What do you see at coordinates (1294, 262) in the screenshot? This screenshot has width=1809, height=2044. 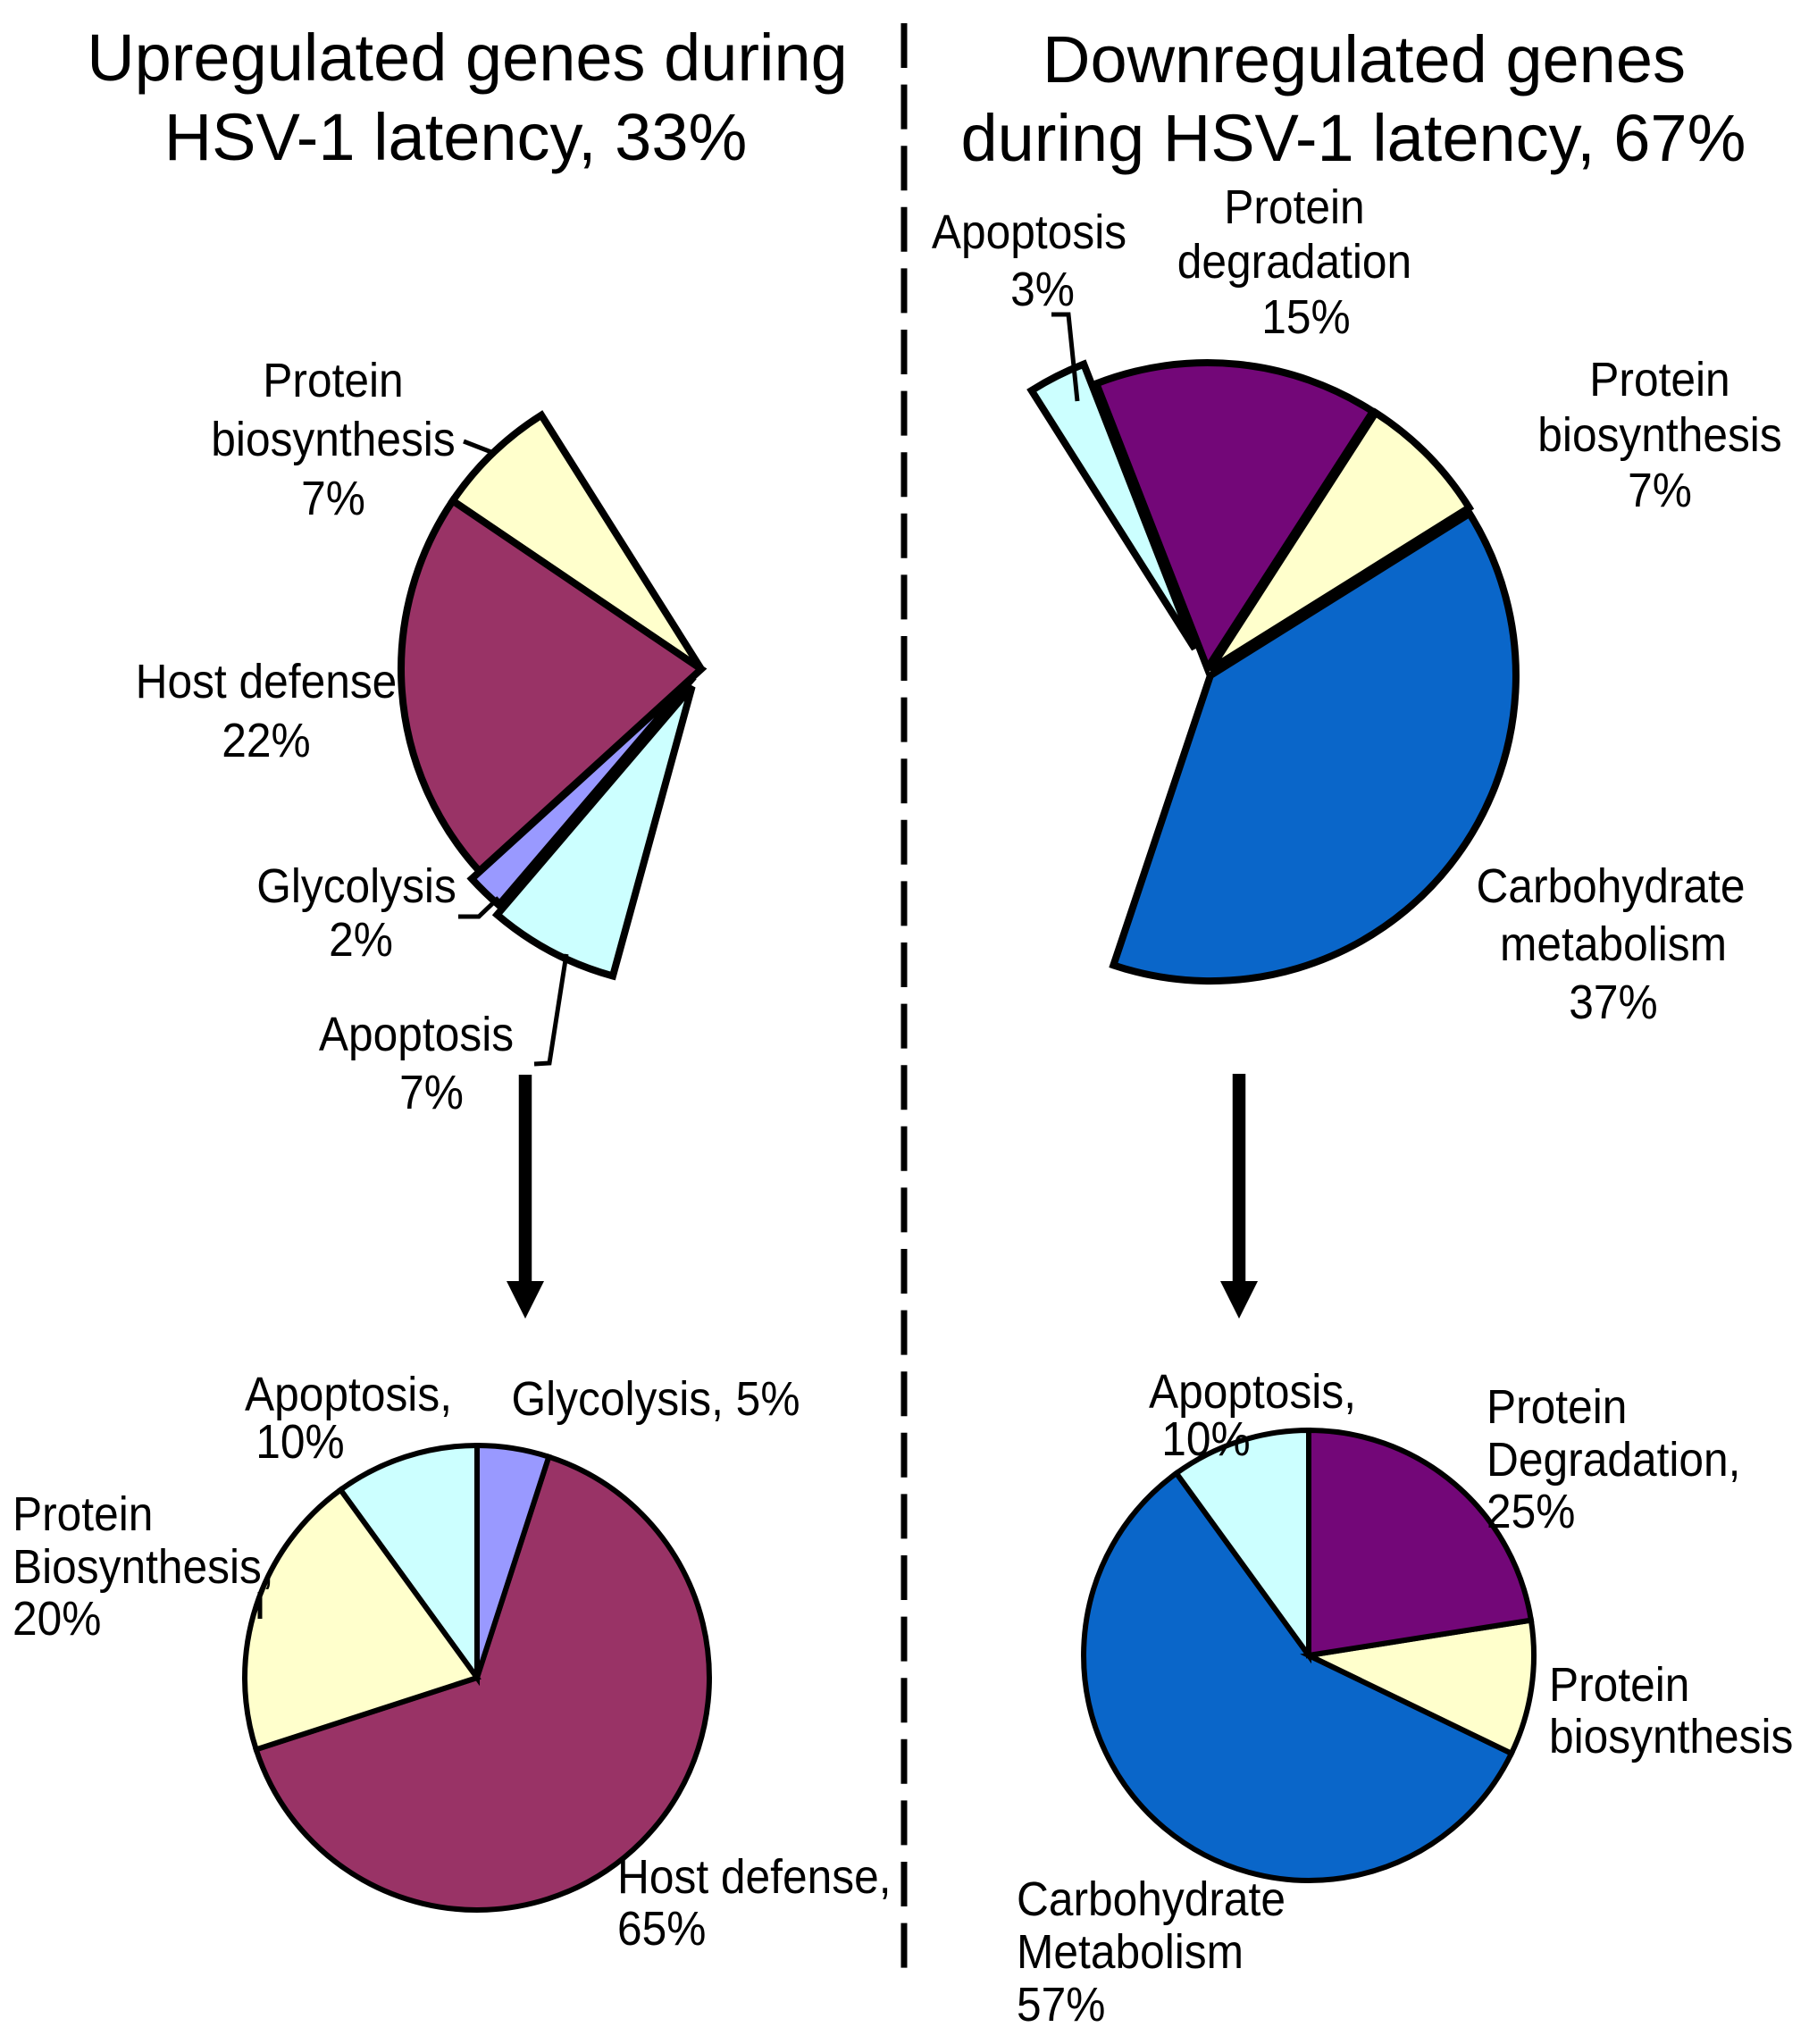 I see `svg-text: degradation` at bounding box center [1294, 262].